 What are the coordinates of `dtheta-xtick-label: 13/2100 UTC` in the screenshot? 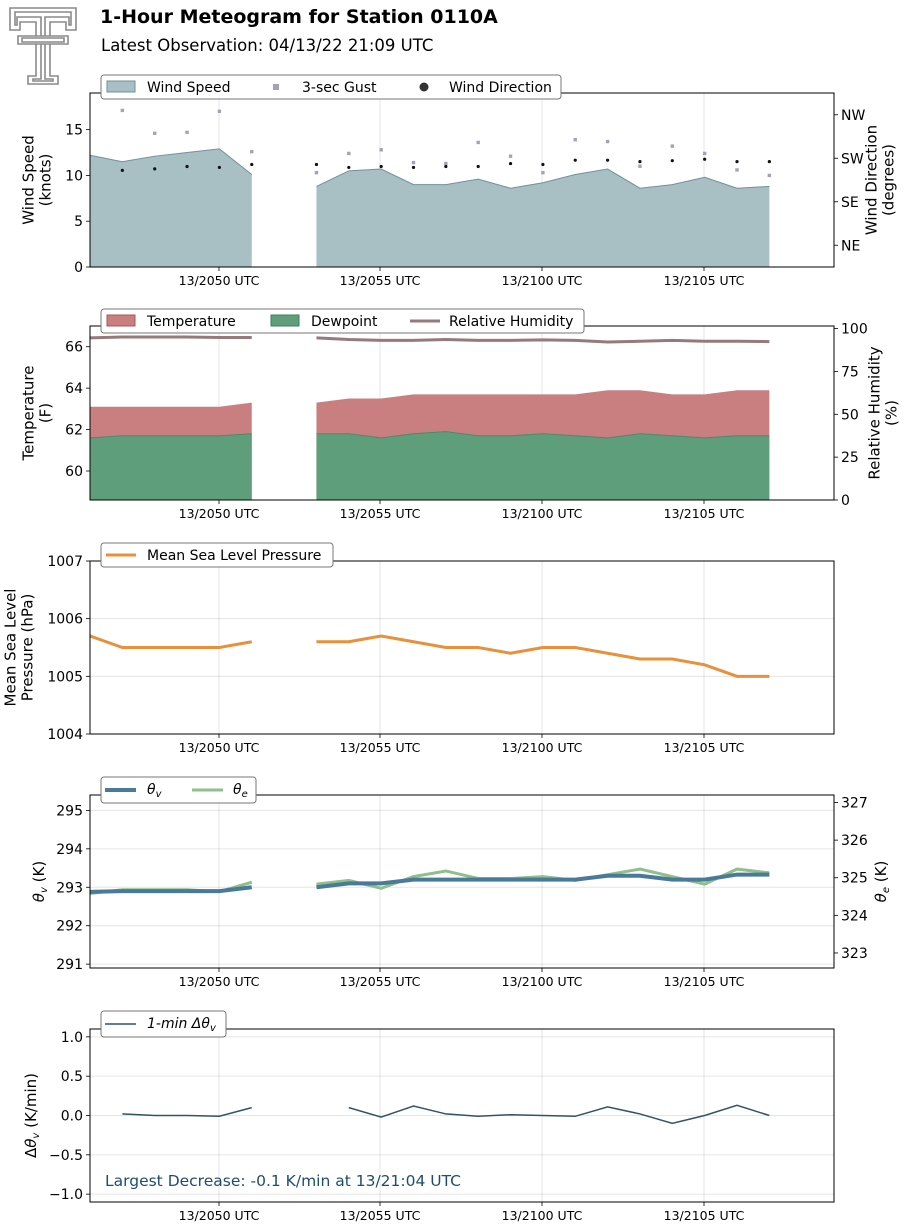 It's located at (542, 1215).